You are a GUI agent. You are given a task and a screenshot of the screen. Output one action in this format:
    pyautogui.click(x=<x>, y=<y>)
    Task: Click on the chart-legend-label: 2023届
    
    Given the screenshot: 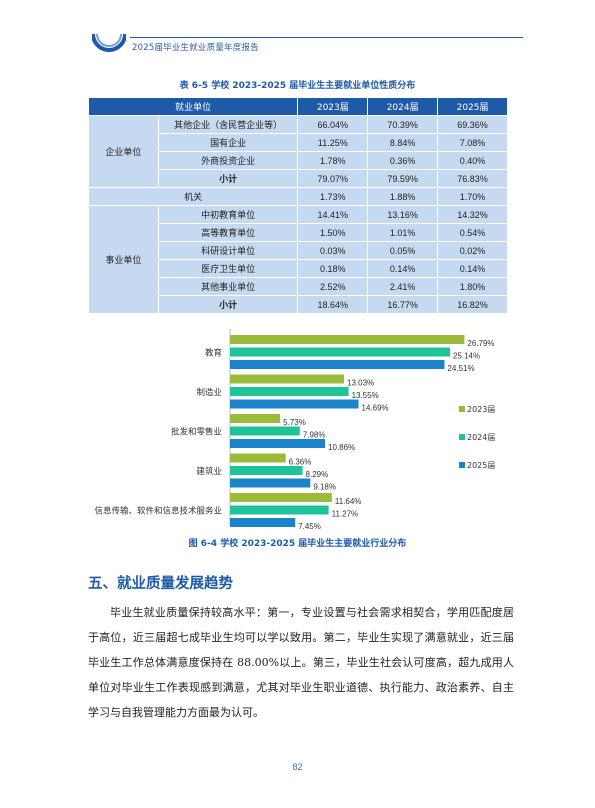 What is the action you would take?
    pyautogui.click(x=481, y=409)
    